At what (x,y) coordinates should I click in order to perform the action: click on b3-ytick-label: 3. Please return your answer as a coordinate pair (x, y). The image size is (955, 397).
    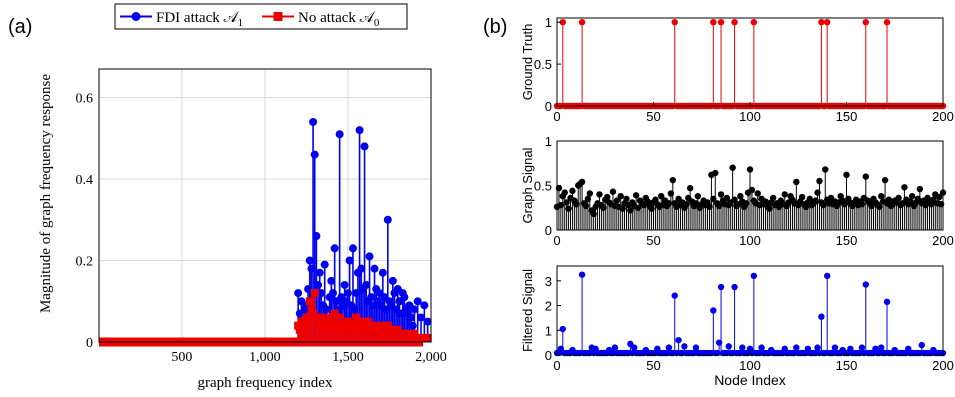
    Looking at the image, I should click on (548, 281).